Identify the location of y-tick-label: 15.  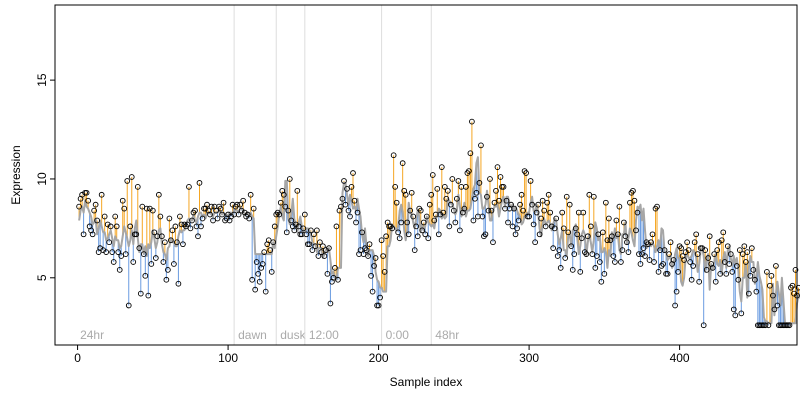
(42, 80).